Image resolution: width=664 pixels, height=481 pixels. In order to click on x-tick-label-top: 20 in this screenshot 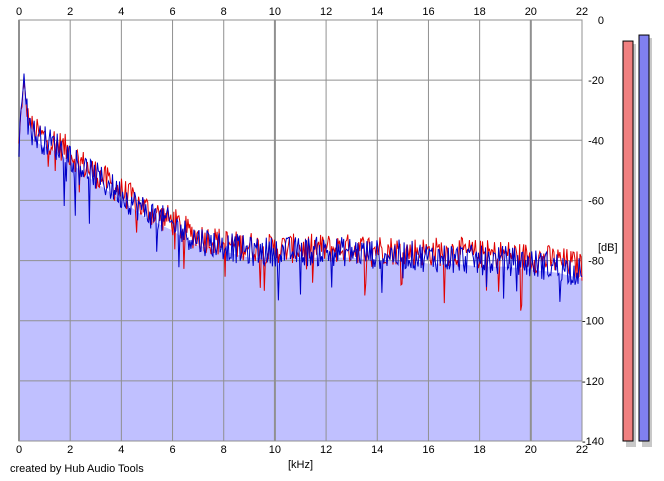, I will do `click(531, 12)`.